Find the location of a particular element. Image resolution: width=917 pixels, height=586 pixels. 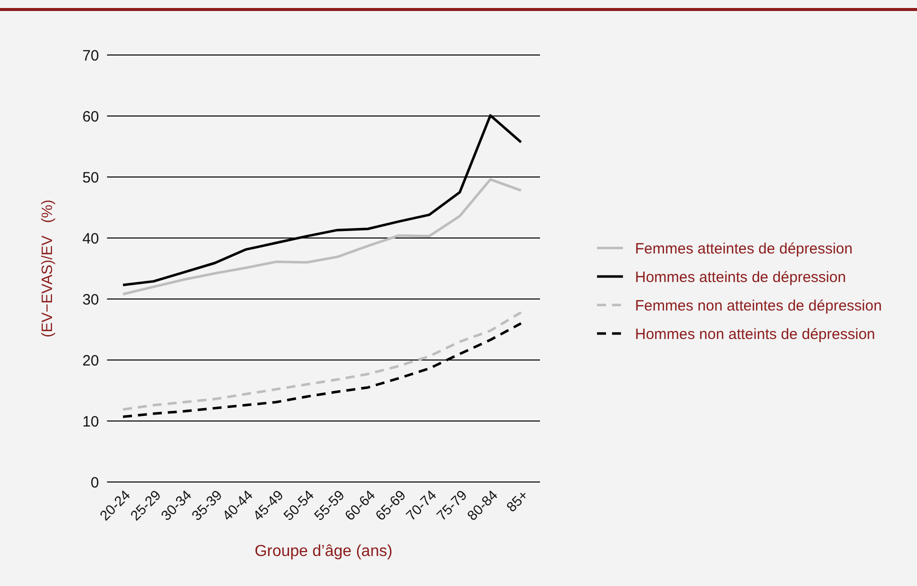

y-tick-label: 50 is located at coordinates (90, 177).